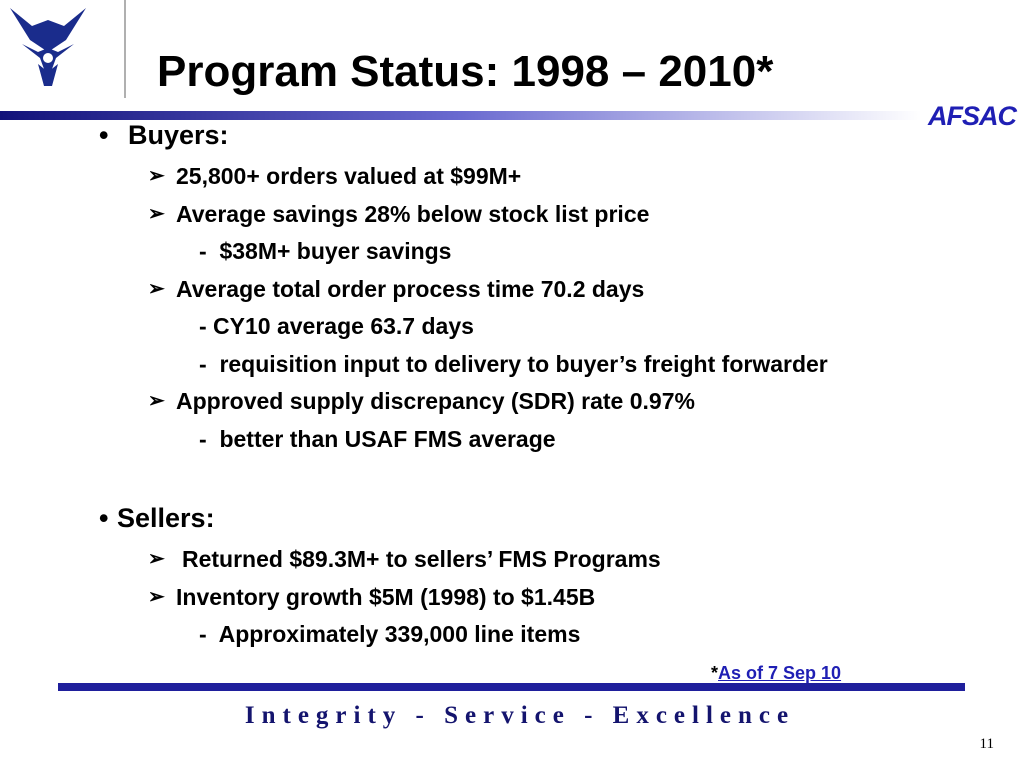 The width and height of the screenshot is (1024, 768). I want to click on page-number: 11, so click(986, 744).